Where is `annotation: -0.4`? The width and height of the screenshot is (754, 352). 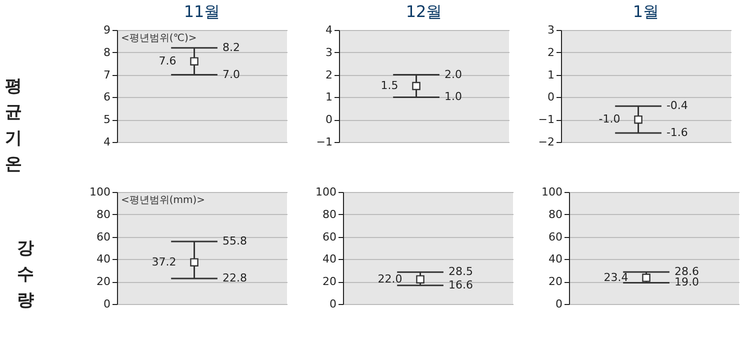 annotation: -0.4 is located at coordinates (677, 105).